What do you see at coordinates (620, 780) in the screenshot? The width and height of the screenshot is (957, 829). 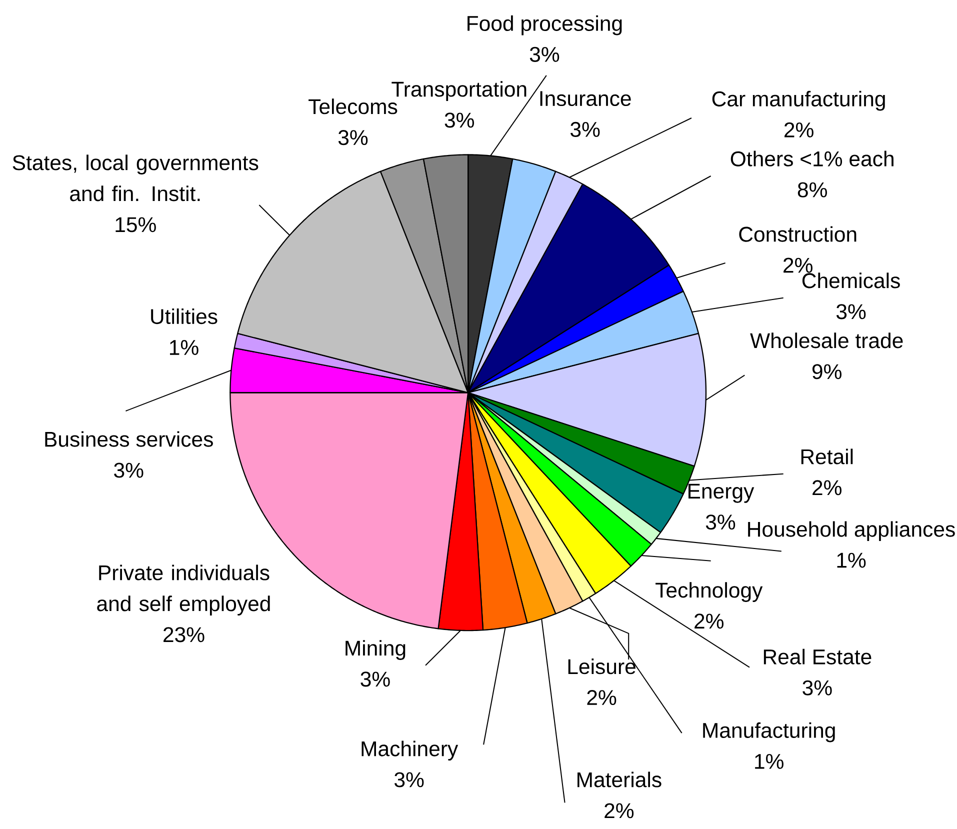 I see `slice-label: Materials` at bounding box center [620, 780].